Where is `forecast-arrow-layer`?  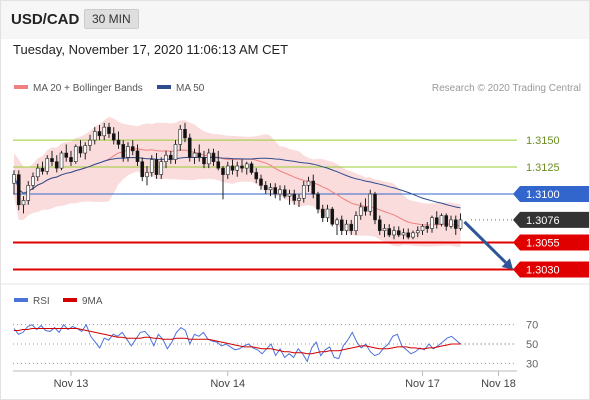
forecast-arrow-layer is located at coordinates (488, 245).